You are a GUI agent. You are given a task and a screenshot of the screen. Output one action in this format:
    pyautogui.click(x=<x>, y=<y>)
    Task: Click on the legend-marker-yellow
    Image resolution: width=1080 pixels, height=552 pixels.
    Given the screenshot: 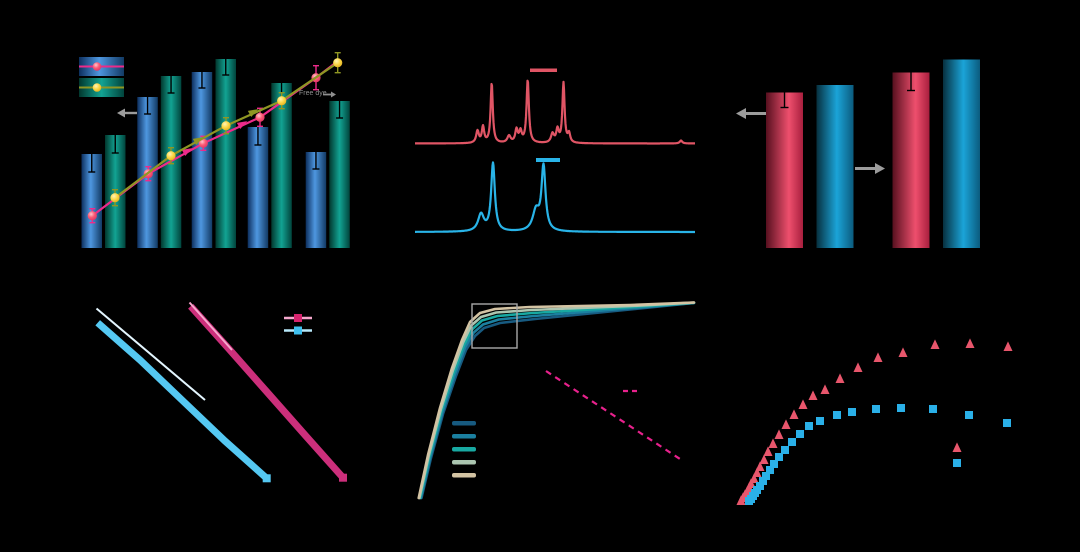 What is the action you would take?
    pyautogui.click(x=97, y=87)
    